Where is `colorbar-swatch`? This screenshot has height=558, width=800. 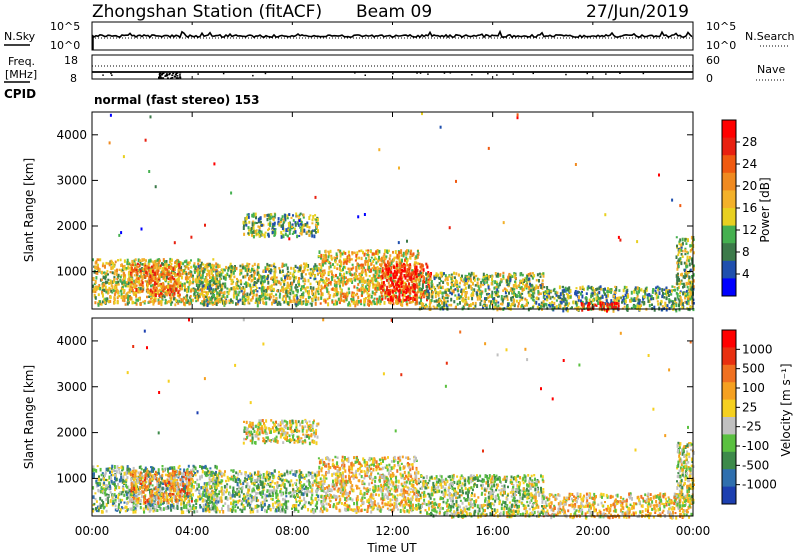 colorbar-swatch is located at coordinates (729, 270).